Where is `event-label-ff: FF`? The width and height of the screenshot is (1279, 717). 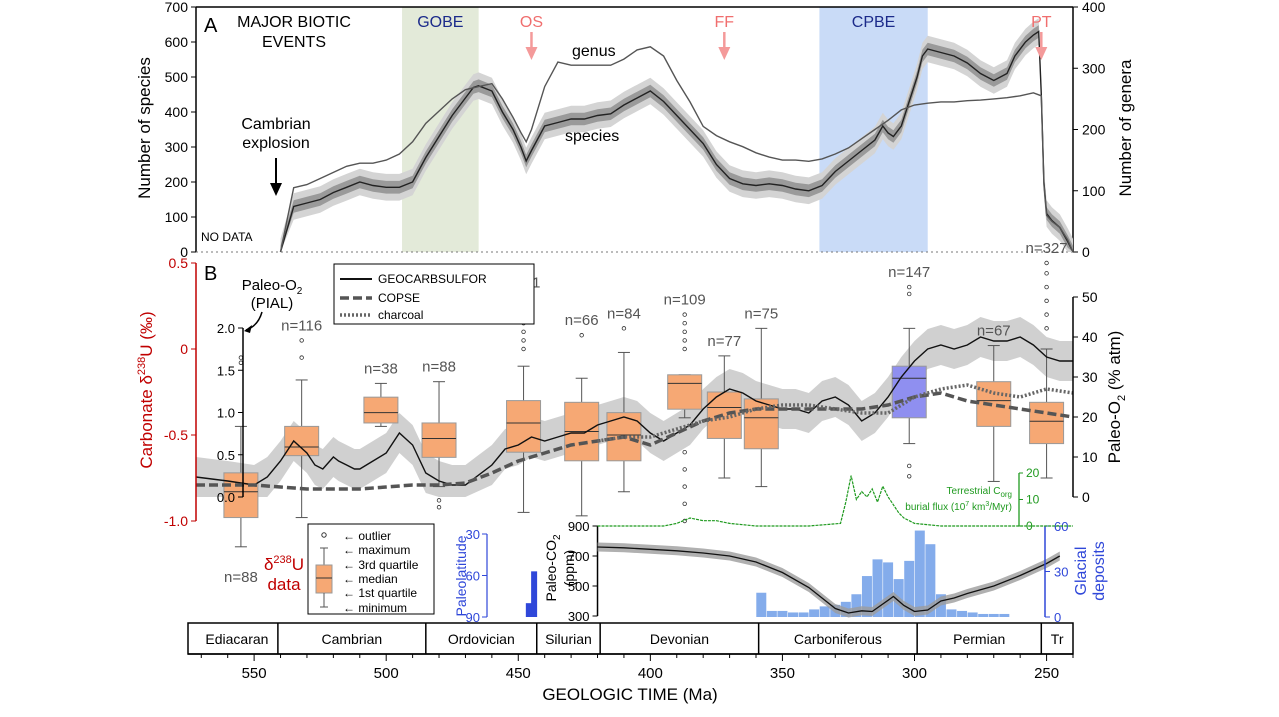 event-label-ff: FF is located at coordinates (725, 22).